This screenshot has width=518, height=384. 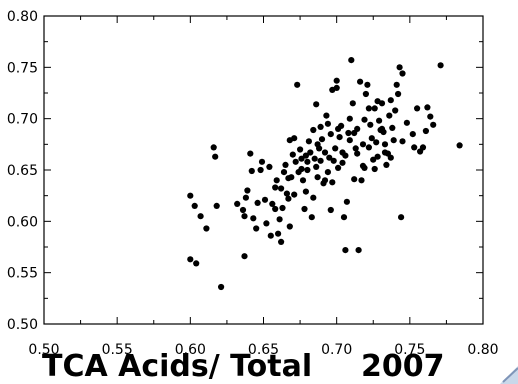 What do you see at coordinates (263, 350) in the screenshot?
I see `x-tick-label: 0.65` at bounding box center [263, 350].